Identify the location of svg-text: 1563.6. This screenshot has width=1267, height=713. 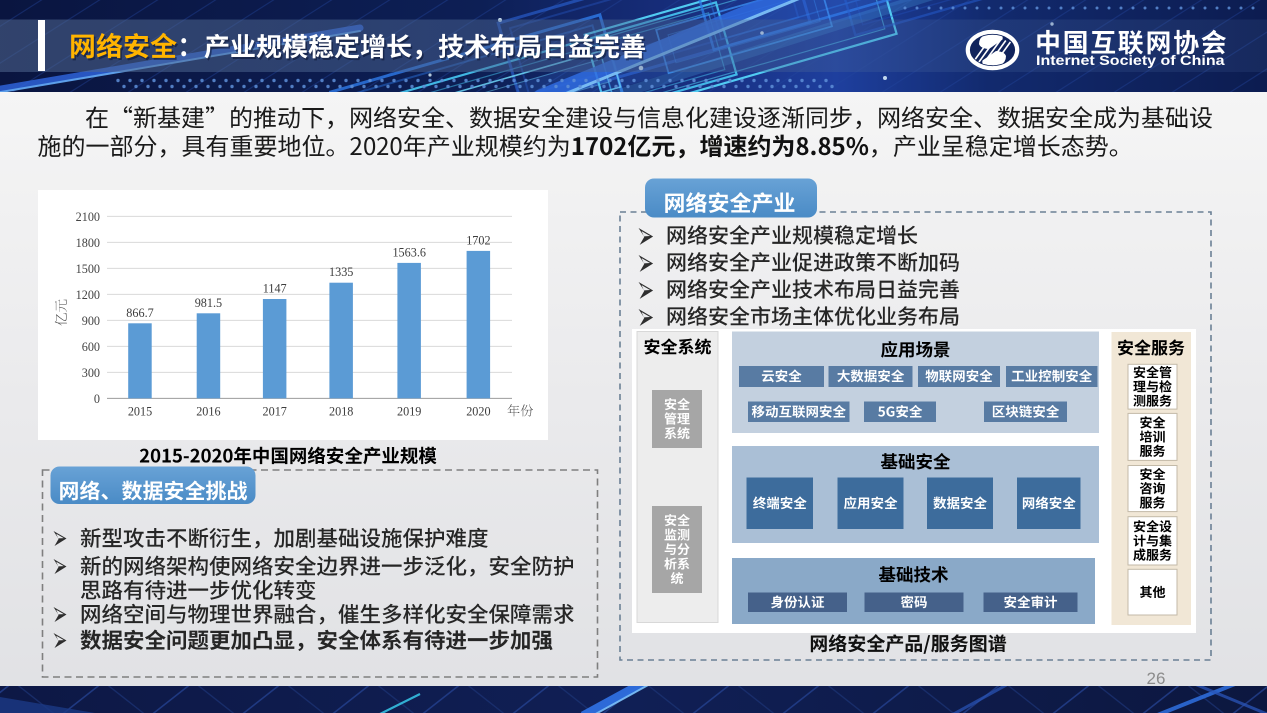
(409, 252).